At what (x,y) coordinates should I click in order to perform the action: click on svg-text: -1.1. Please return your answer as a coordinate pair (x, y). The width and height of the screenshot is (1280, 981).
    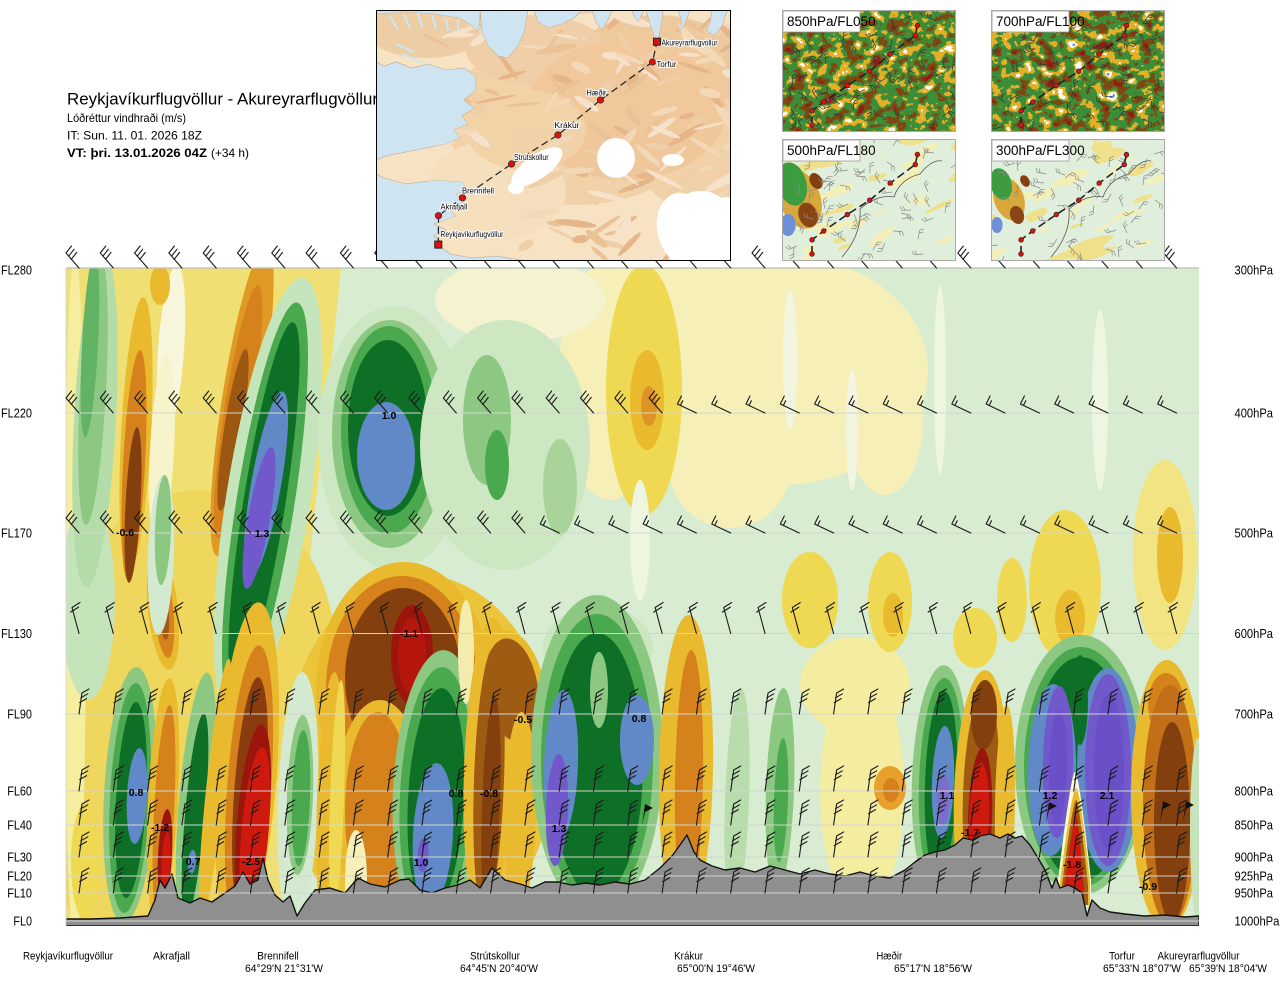
    Looking at the image, I should click on (409, 634).